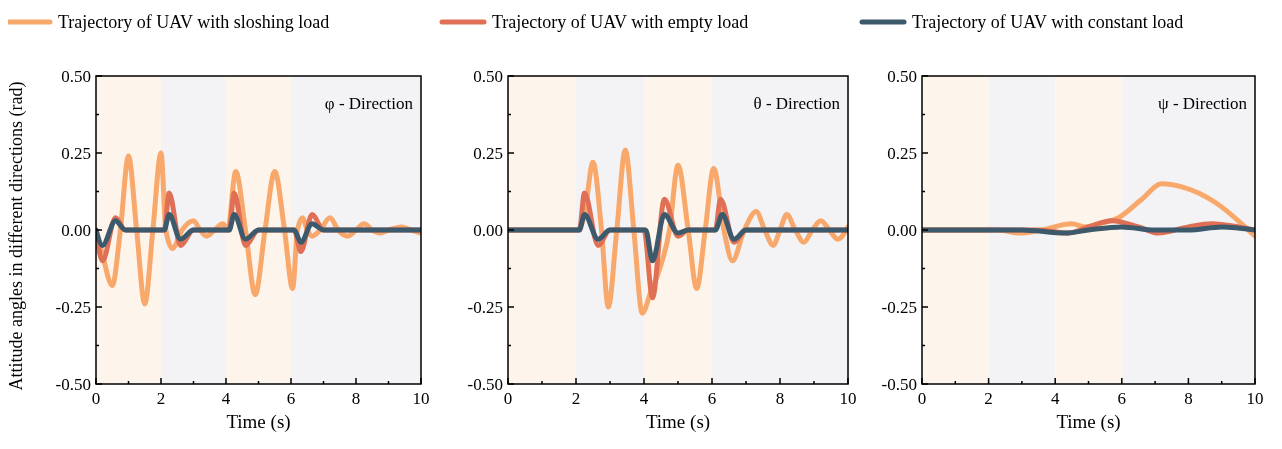 The image size is (1282, 449). Describe the element at coordinates (620, 22) in the screenshot. I see `legend-label: Trajectory of UAV with empty load` at that location.